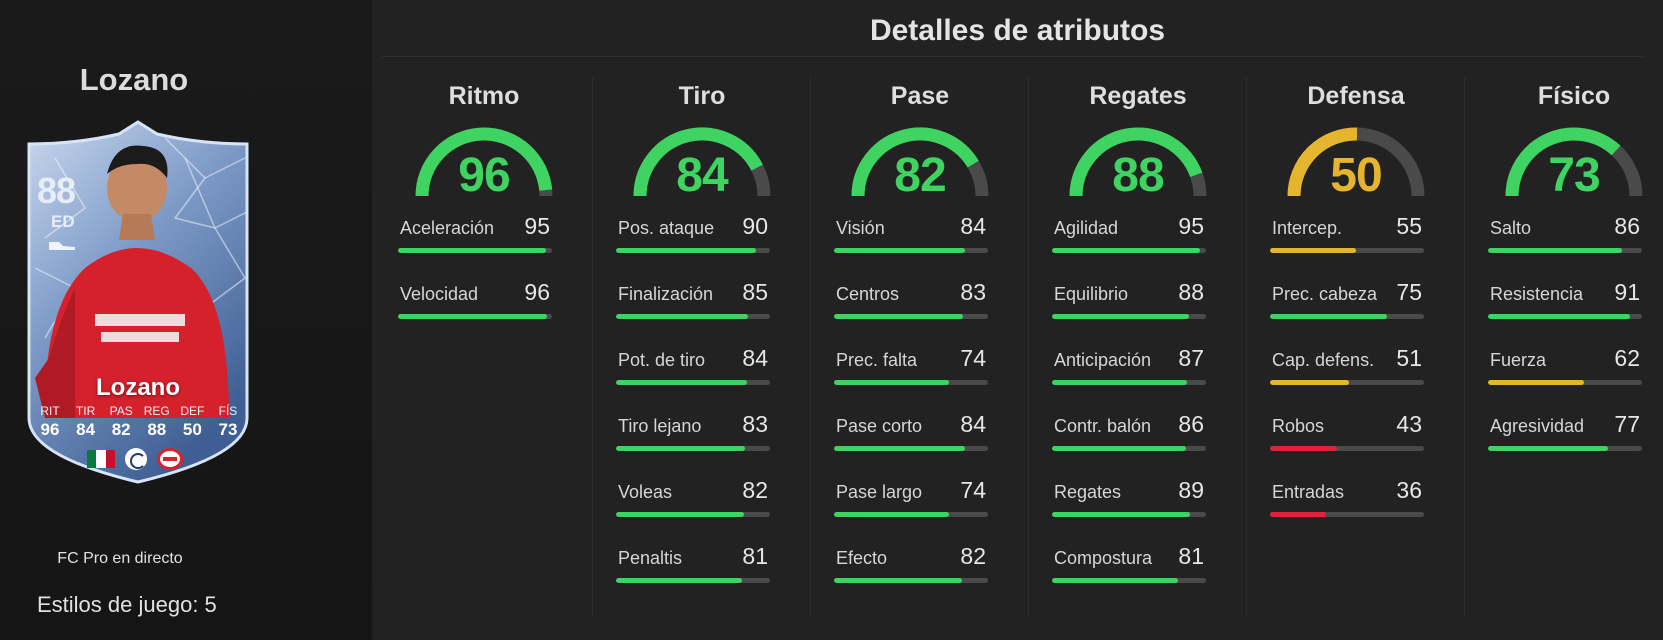 Image resolution: width=1663 pixels, height=640 pixels. What do you see at coordinates (486, 238) in the screenshot?
I see `attribute-row: Aceleración 95` at bounding box center [486, 238].